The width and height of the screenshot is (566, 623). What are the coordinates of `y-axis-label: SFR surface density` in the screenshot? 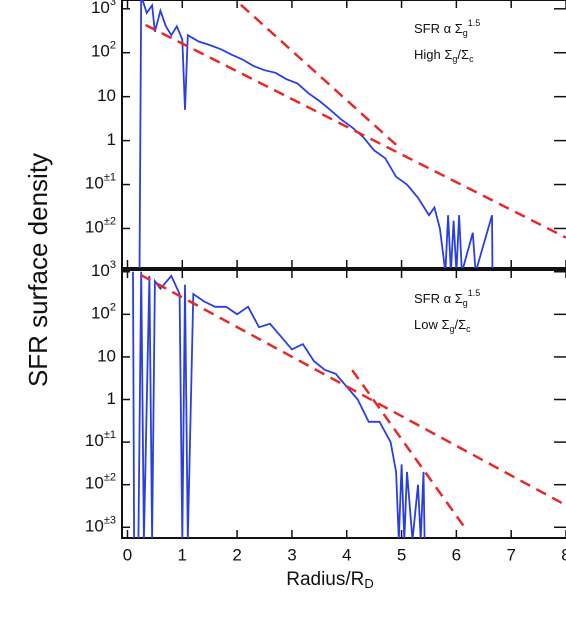 It's located at (38, 270).